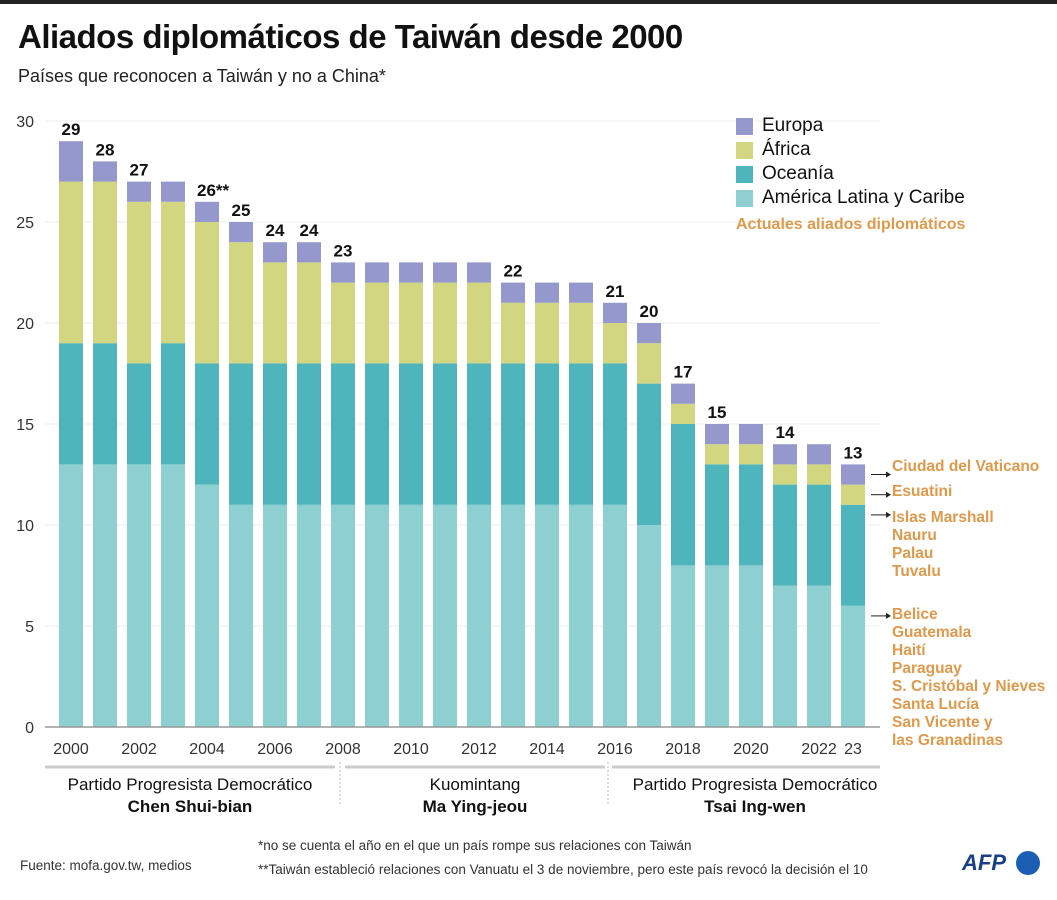 This screenshot has height=900, width=1057. Describe the element at coordinates (922, 491) in the screenshot. I see `ally-africa: Esuatini` at that location.